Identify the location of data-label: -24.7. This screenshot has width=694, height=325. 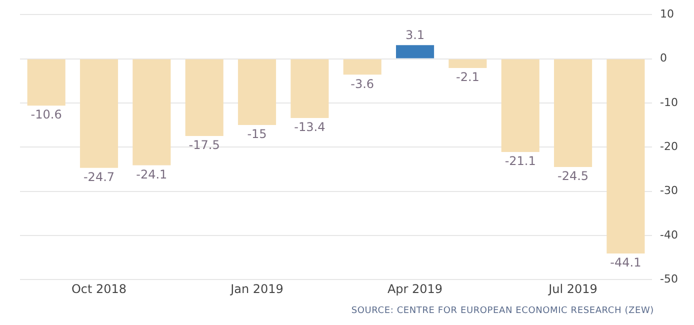
(99, 177).